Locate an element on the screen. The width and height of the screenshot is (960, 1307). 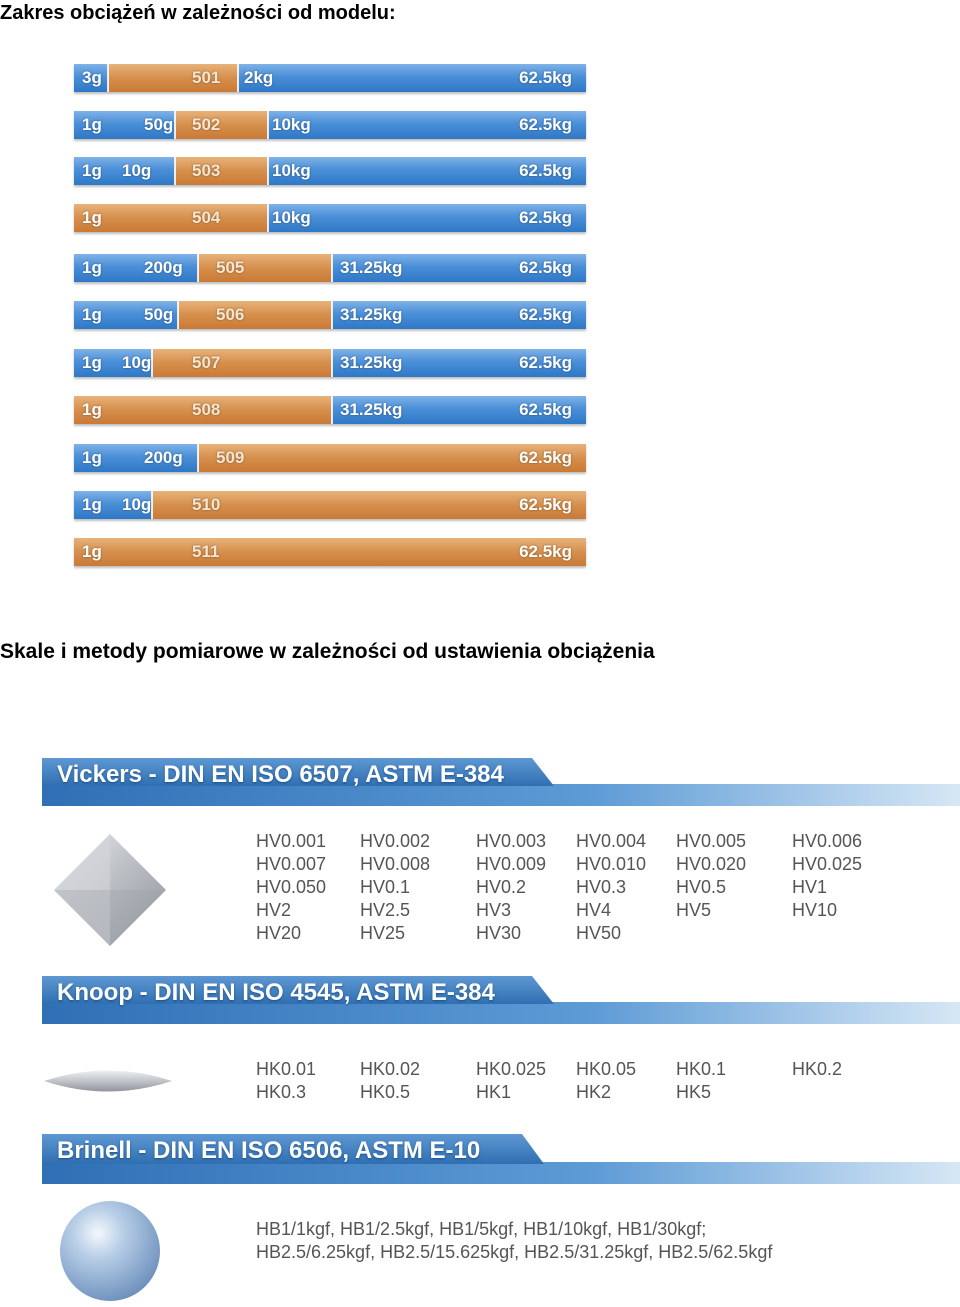
brinell-banner: Brinell - DIN EN ISO 6506, ASTM E-10 is located at coordinates (501, 1159).